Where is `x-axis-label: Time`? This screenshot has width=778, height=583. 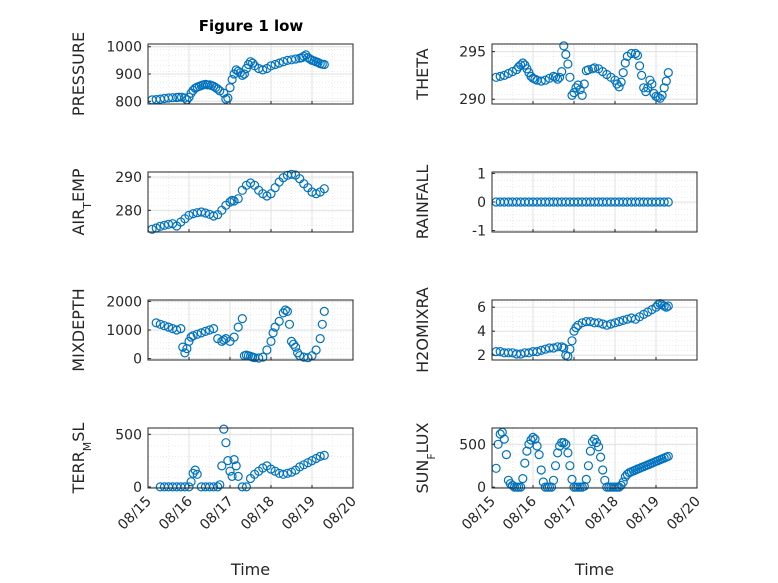 x-axis-label: Time is located at coordinates (250, 569).